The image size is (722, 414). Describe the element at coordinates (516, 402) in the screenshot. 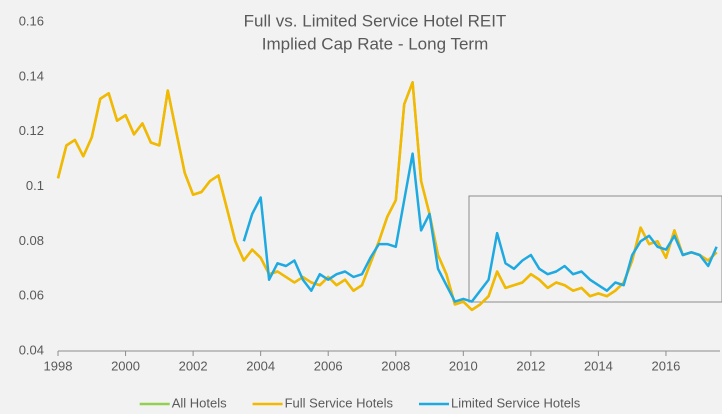

I see `legend-label: Limited Service Hotels` at that location.